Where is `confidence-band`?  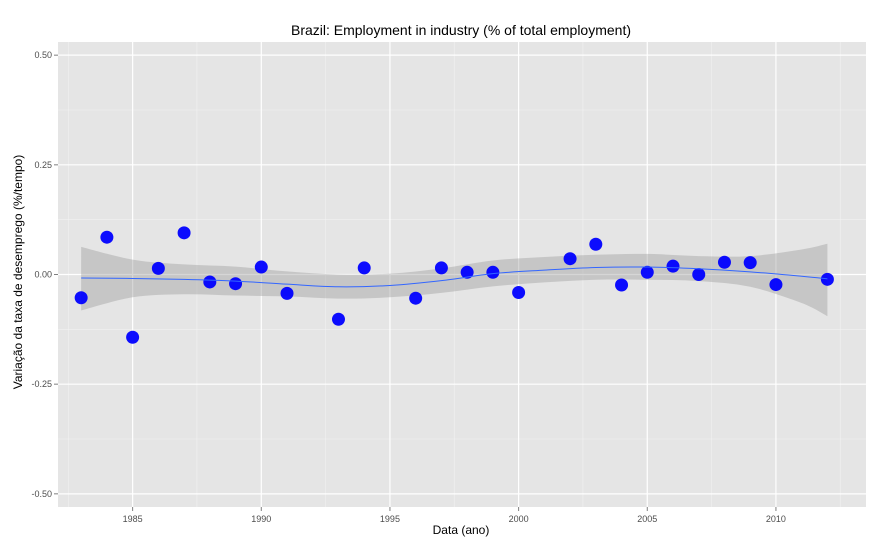
confidence-band is located at coordinates (454, 280).